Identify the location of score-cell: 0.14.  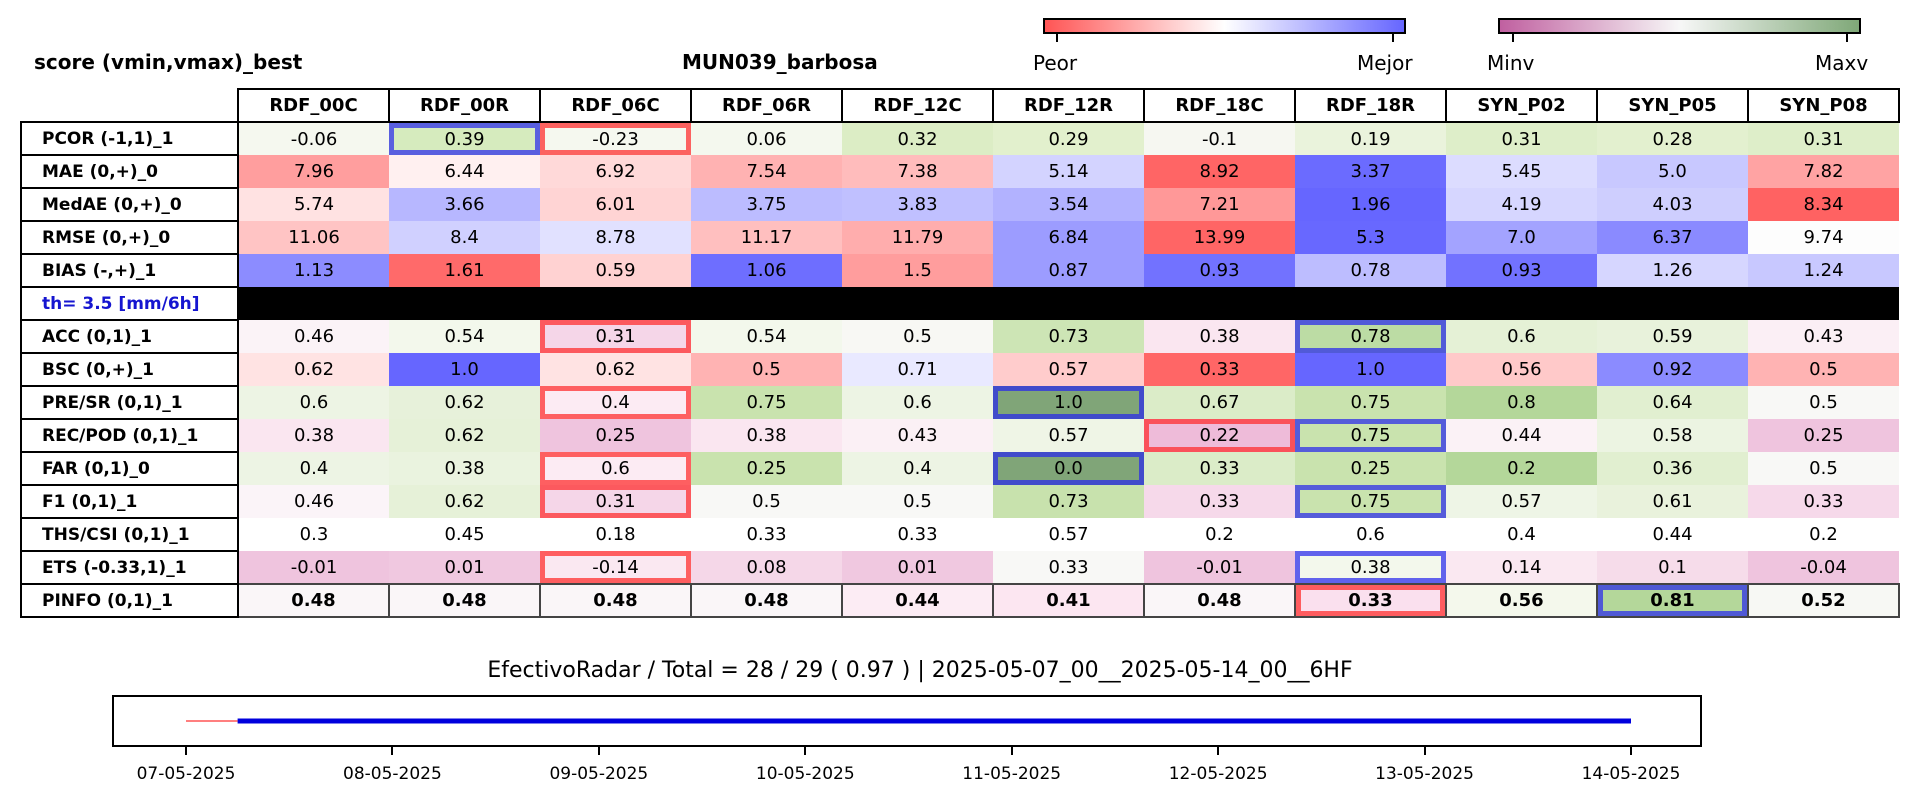
(1521, 567).